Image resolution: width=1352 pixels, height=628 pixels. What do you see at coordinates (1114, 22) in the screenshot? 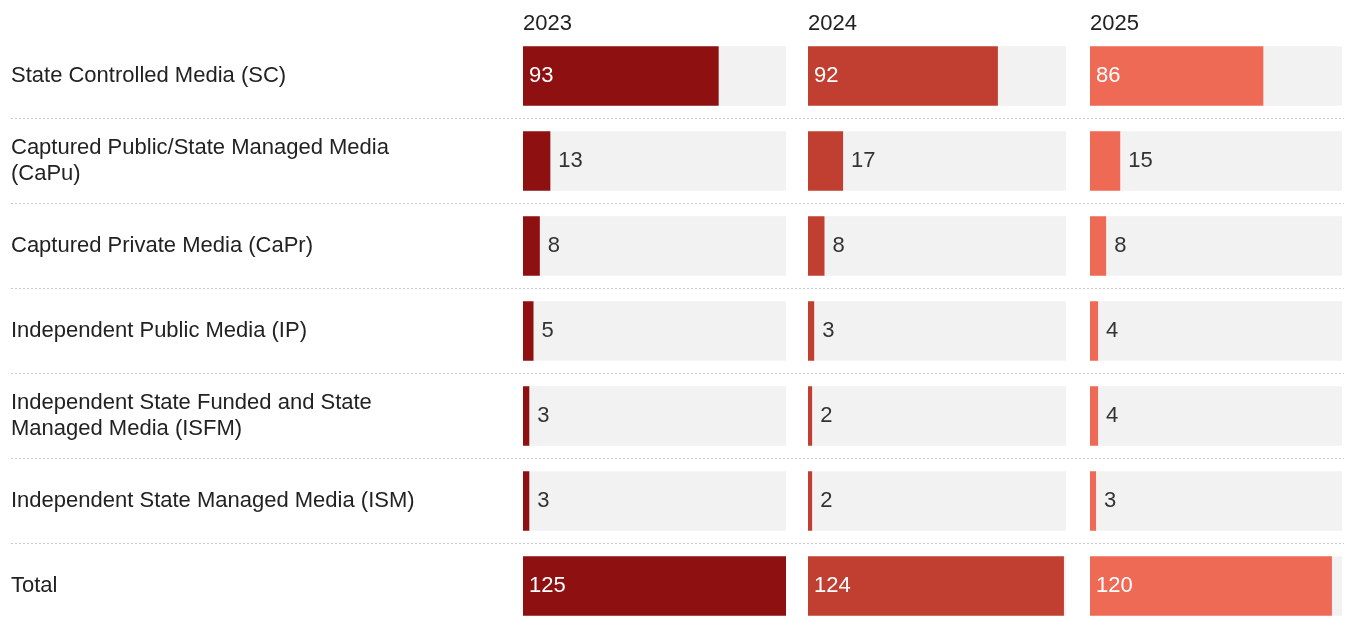
I see `chart-title: 2025` at bounding box center [1114, 22].